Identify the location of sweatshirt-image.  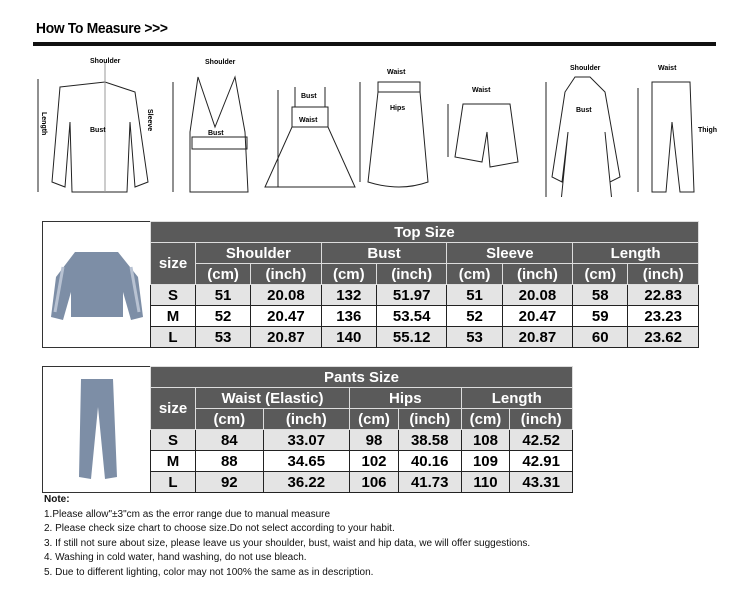
(96, 284).